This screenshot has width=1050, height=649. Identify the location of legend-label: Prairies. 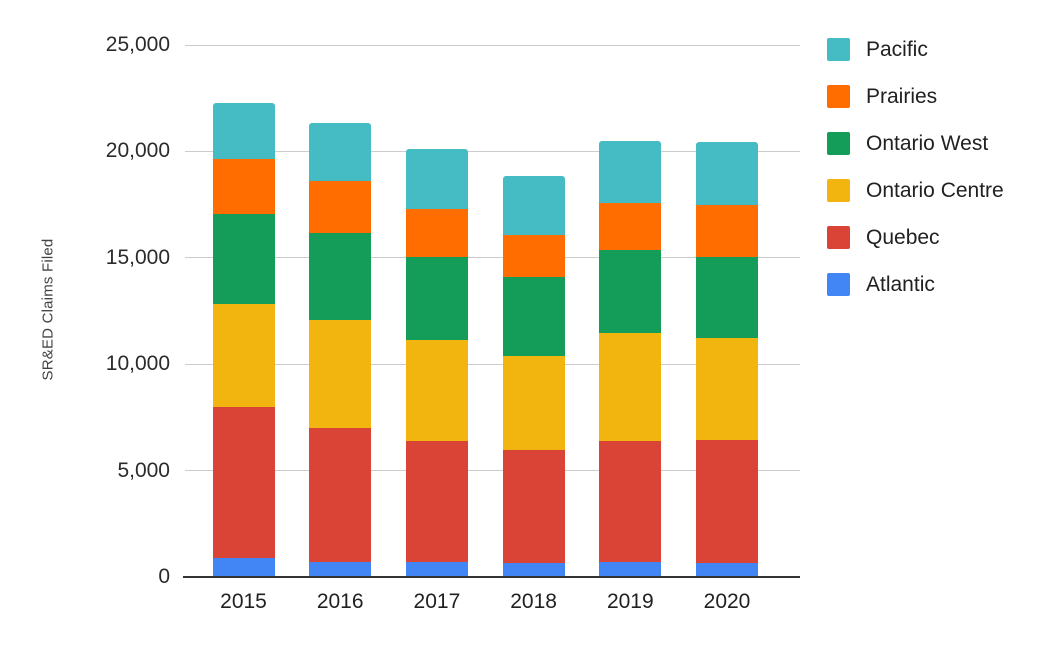
(902, 96).